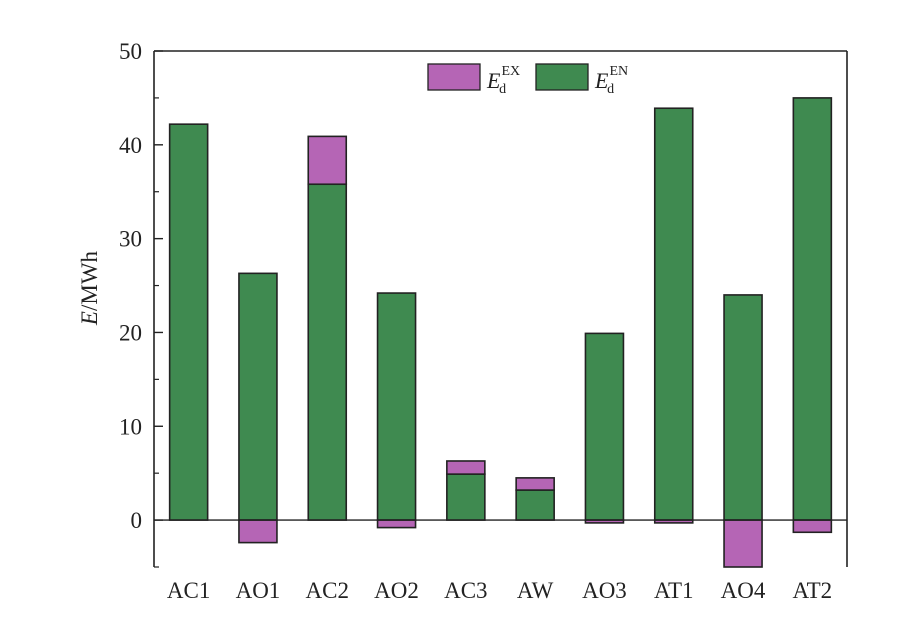 Image resolution: width=905 pixels, height=633 pixels. What do you see at coordinates (396, 524) in the screenshot?
I see `bar-ex-ao2` at bounding box center [396, 524].